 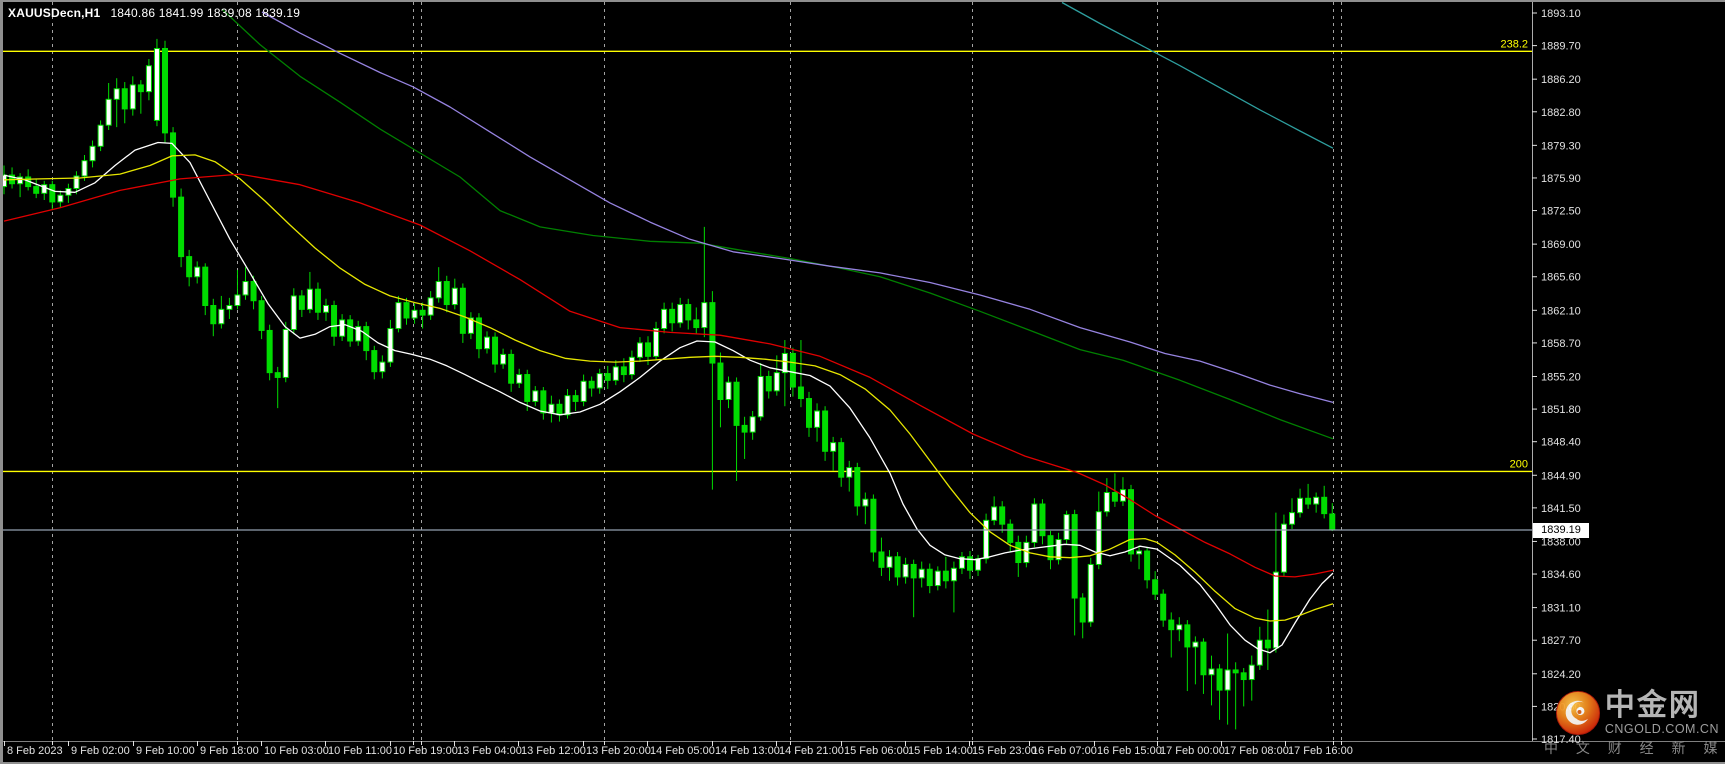 What do you see at coordinates (1004, 751) in the screenshot?
I see `time-tick-label: 15 Feb 23:00` at bounding box center [1004, 751].